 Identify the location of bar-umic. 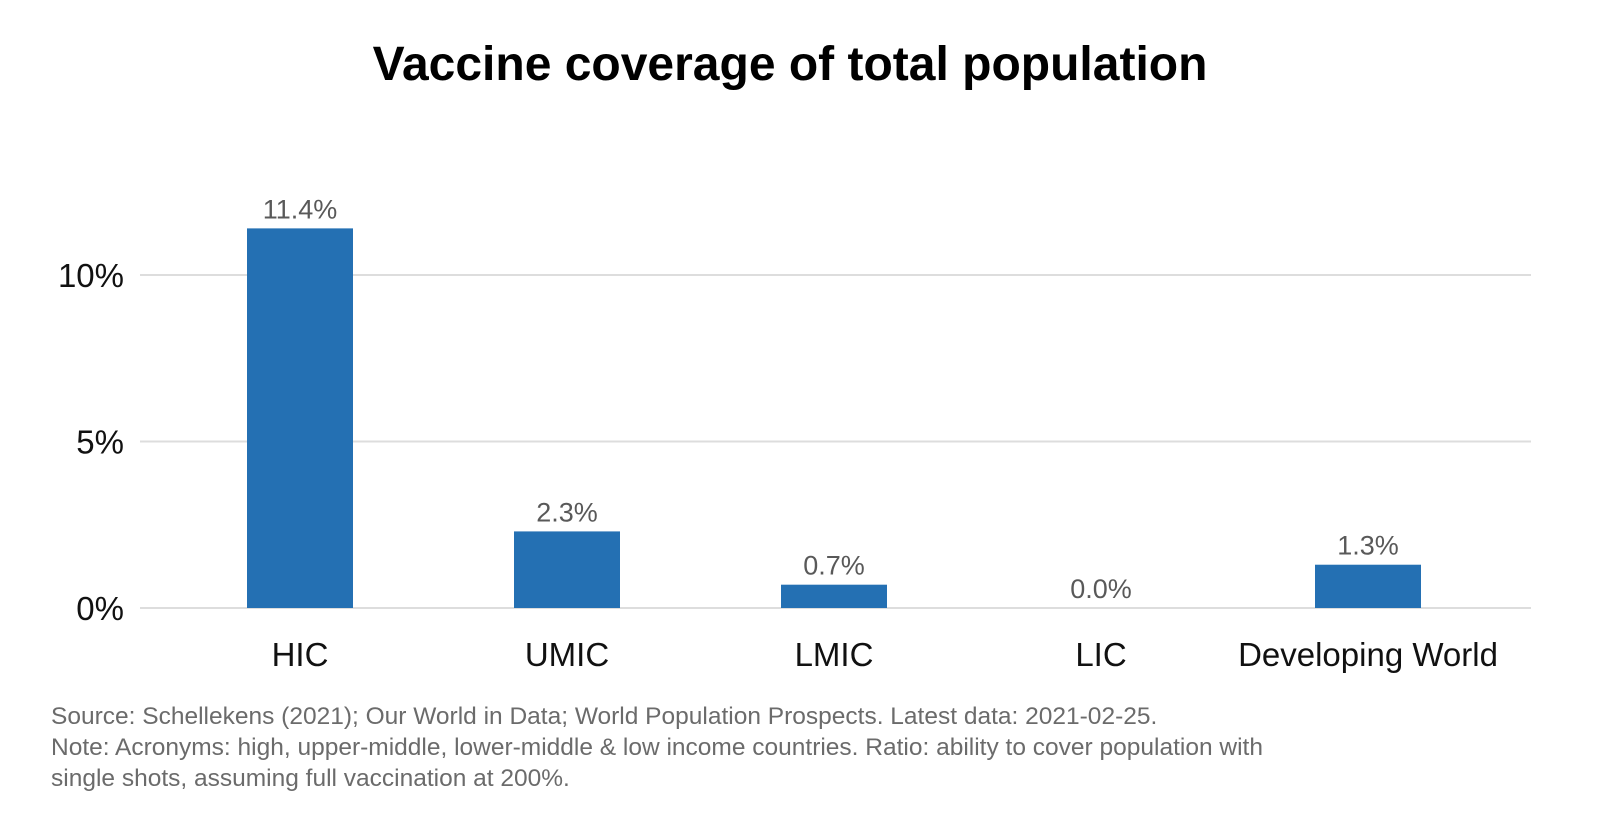
(567, 569).